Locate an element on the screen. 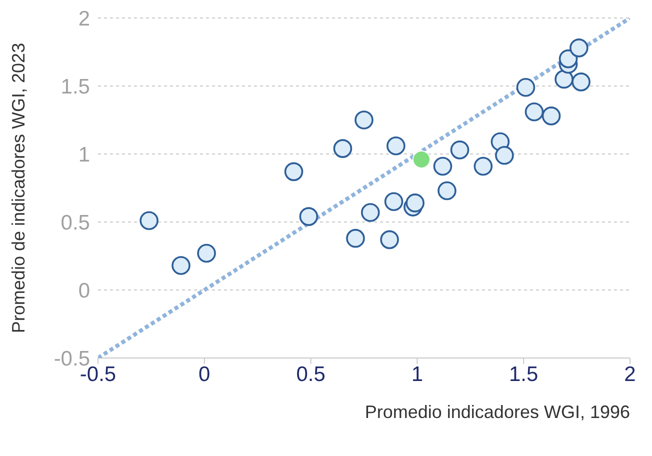 The height and width of the screenshot is (456, 652). y-tick-label: 1.5 is located at coordinates (75, 86).